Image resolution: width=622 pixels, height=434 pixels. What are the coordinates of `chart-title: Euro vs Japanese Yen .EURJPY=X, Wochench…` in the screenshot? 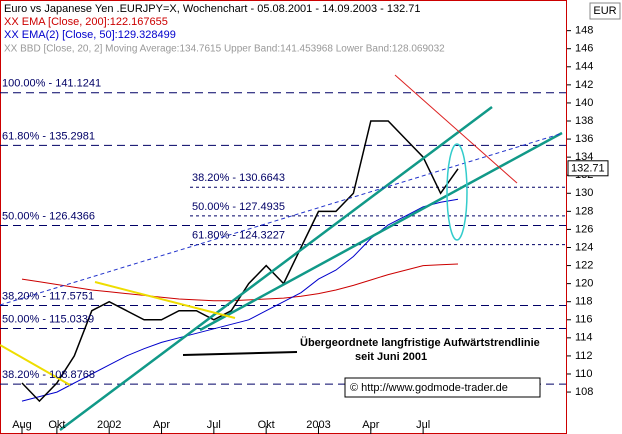 It's located at (212, 9).